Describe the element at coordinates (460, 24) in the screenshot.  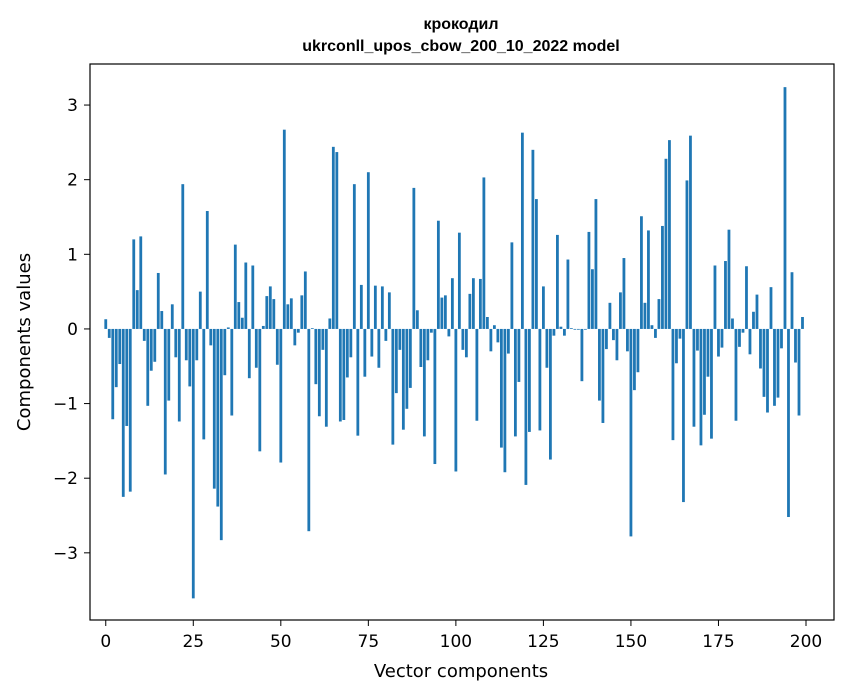
I see `chart-title-line1: крокодил` at that location.